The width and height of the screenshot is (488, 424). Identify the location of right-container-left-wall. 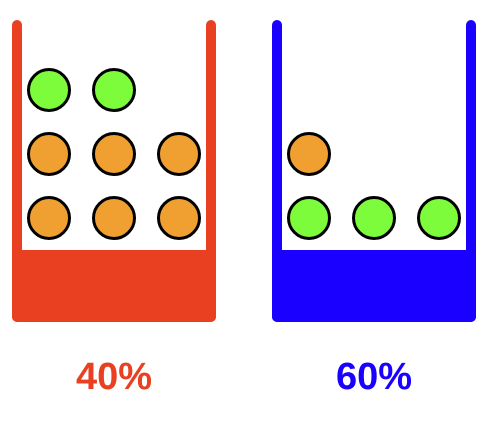
(277, 171).